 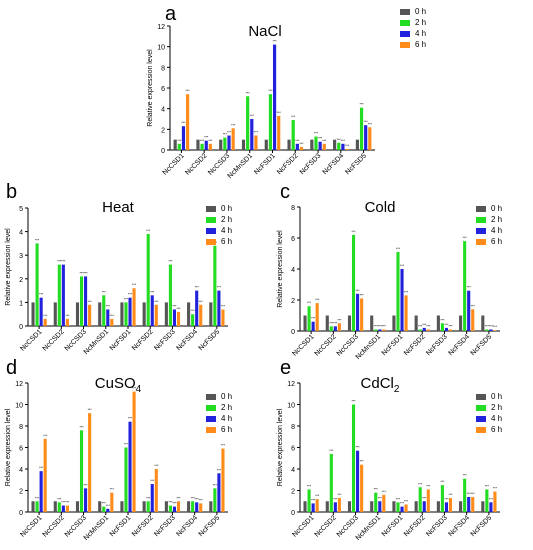 What do you see at coordinates (264, 31) in the screenshot?
I see `panel-a-title: NaCl` at bounding box center [264, 31].